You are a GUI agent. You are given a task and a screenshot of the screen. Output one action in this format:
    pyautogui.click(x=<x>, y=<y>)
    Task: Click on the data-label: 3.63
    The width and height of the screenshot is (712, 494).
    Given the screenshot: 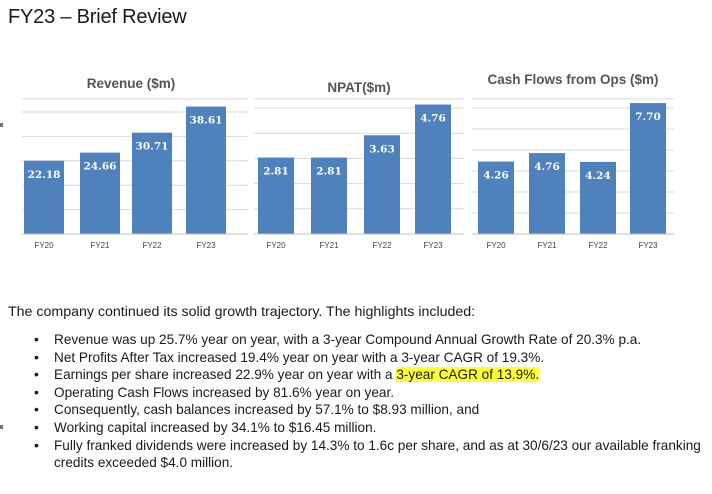 What is the action you would take?
    pyautogui.click(x=382, y=149)
    